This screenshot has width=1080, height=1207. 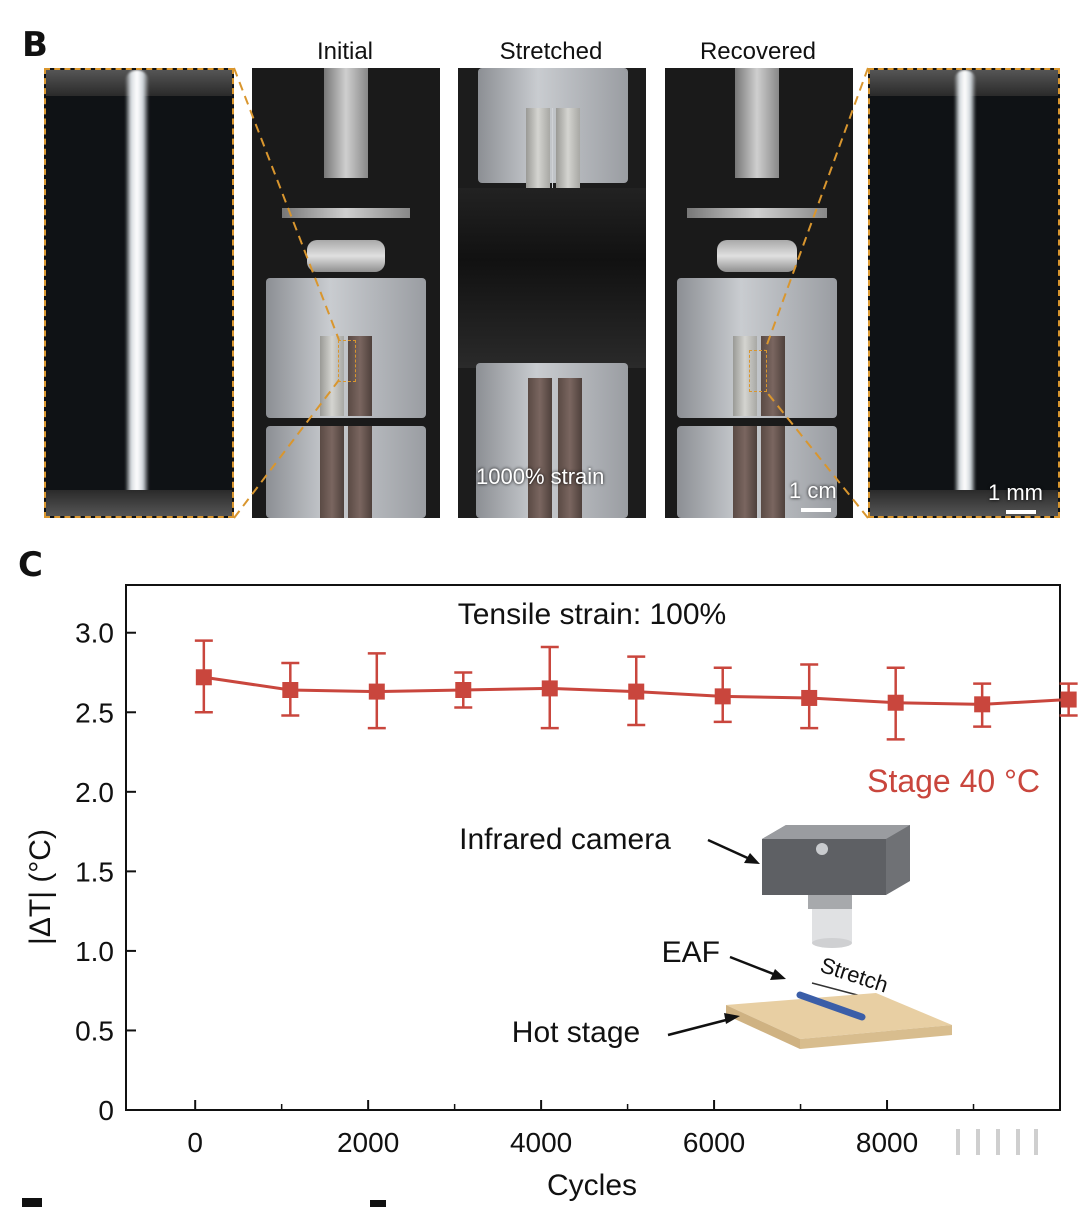 What do you see at coordinates (94, 871) in the screenshot?
I see `y-tick-label: 1.5` at bounding box center [94, 871].